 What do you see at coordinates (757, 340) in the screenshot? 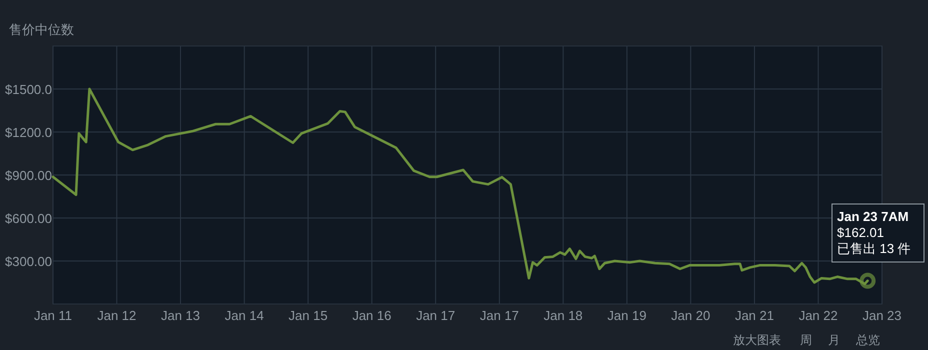
I see `text: 放大图表` at bounding box center [757, 340].